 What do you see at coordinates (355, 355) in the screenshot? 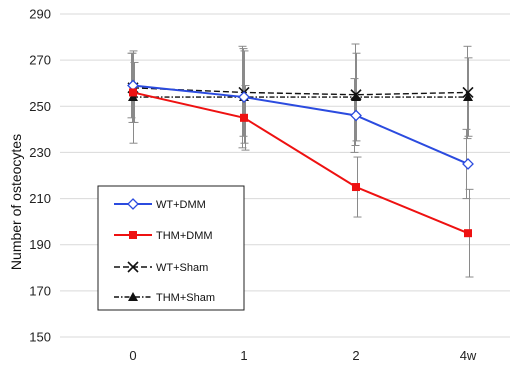
I see `x-tick-label: 2` at bounding box center [355, 355].